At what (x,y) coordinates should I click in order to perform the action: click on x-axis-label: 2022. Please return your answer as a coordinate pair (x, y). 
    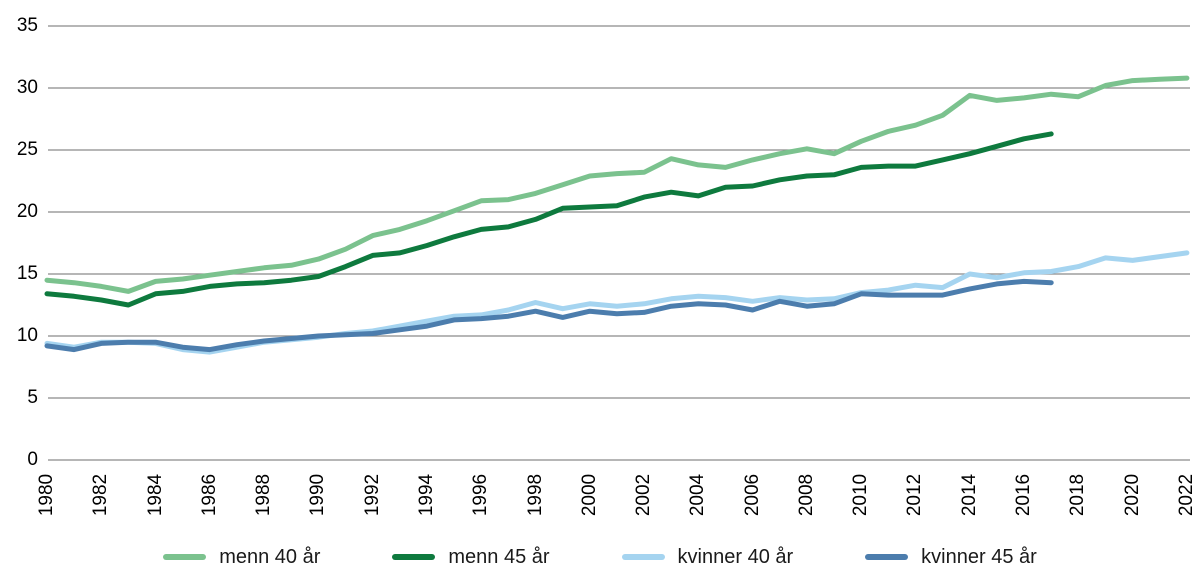
    Looking at the image, I should click on (1186, 495).